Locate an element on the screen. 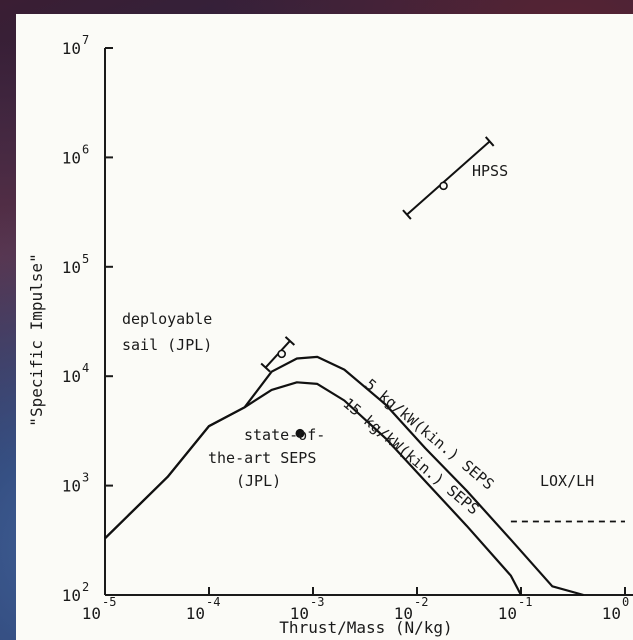 The width and height of the screenshot is (633, 640). soa-label-line1: state-of- is located at coordinates (284, 435).